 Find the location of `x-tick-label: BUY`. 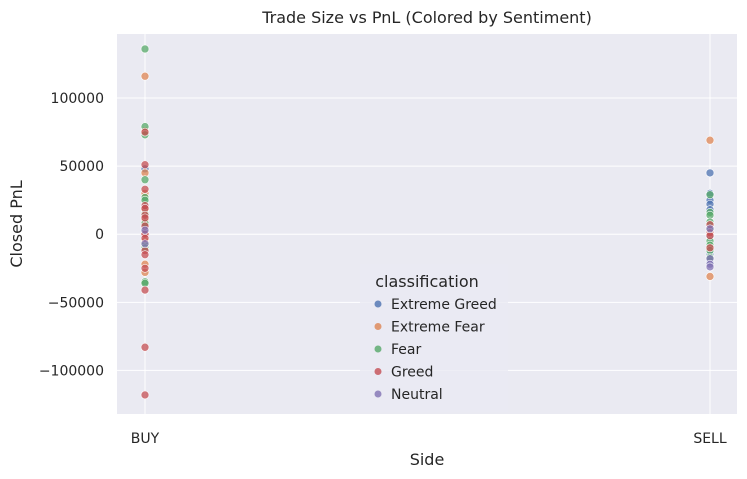

x-tick-label: BUY is located at coordinates (145, 439).